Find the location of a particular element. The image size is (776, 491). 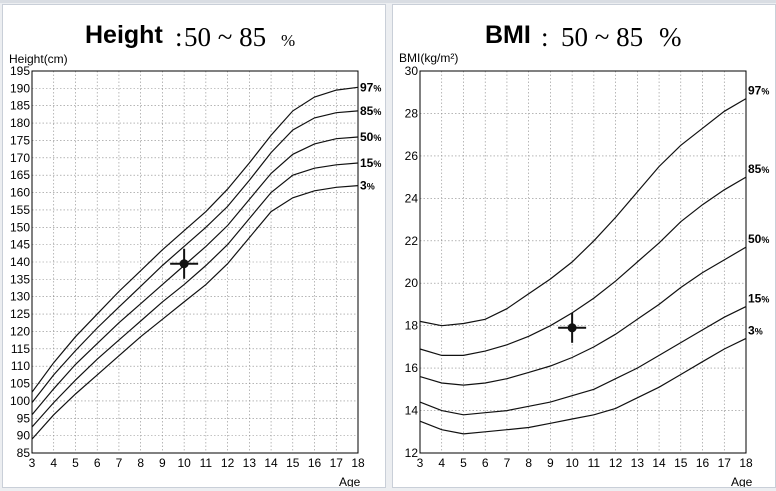

height-series-label-number: 85 is located at coordinates (367, 111).